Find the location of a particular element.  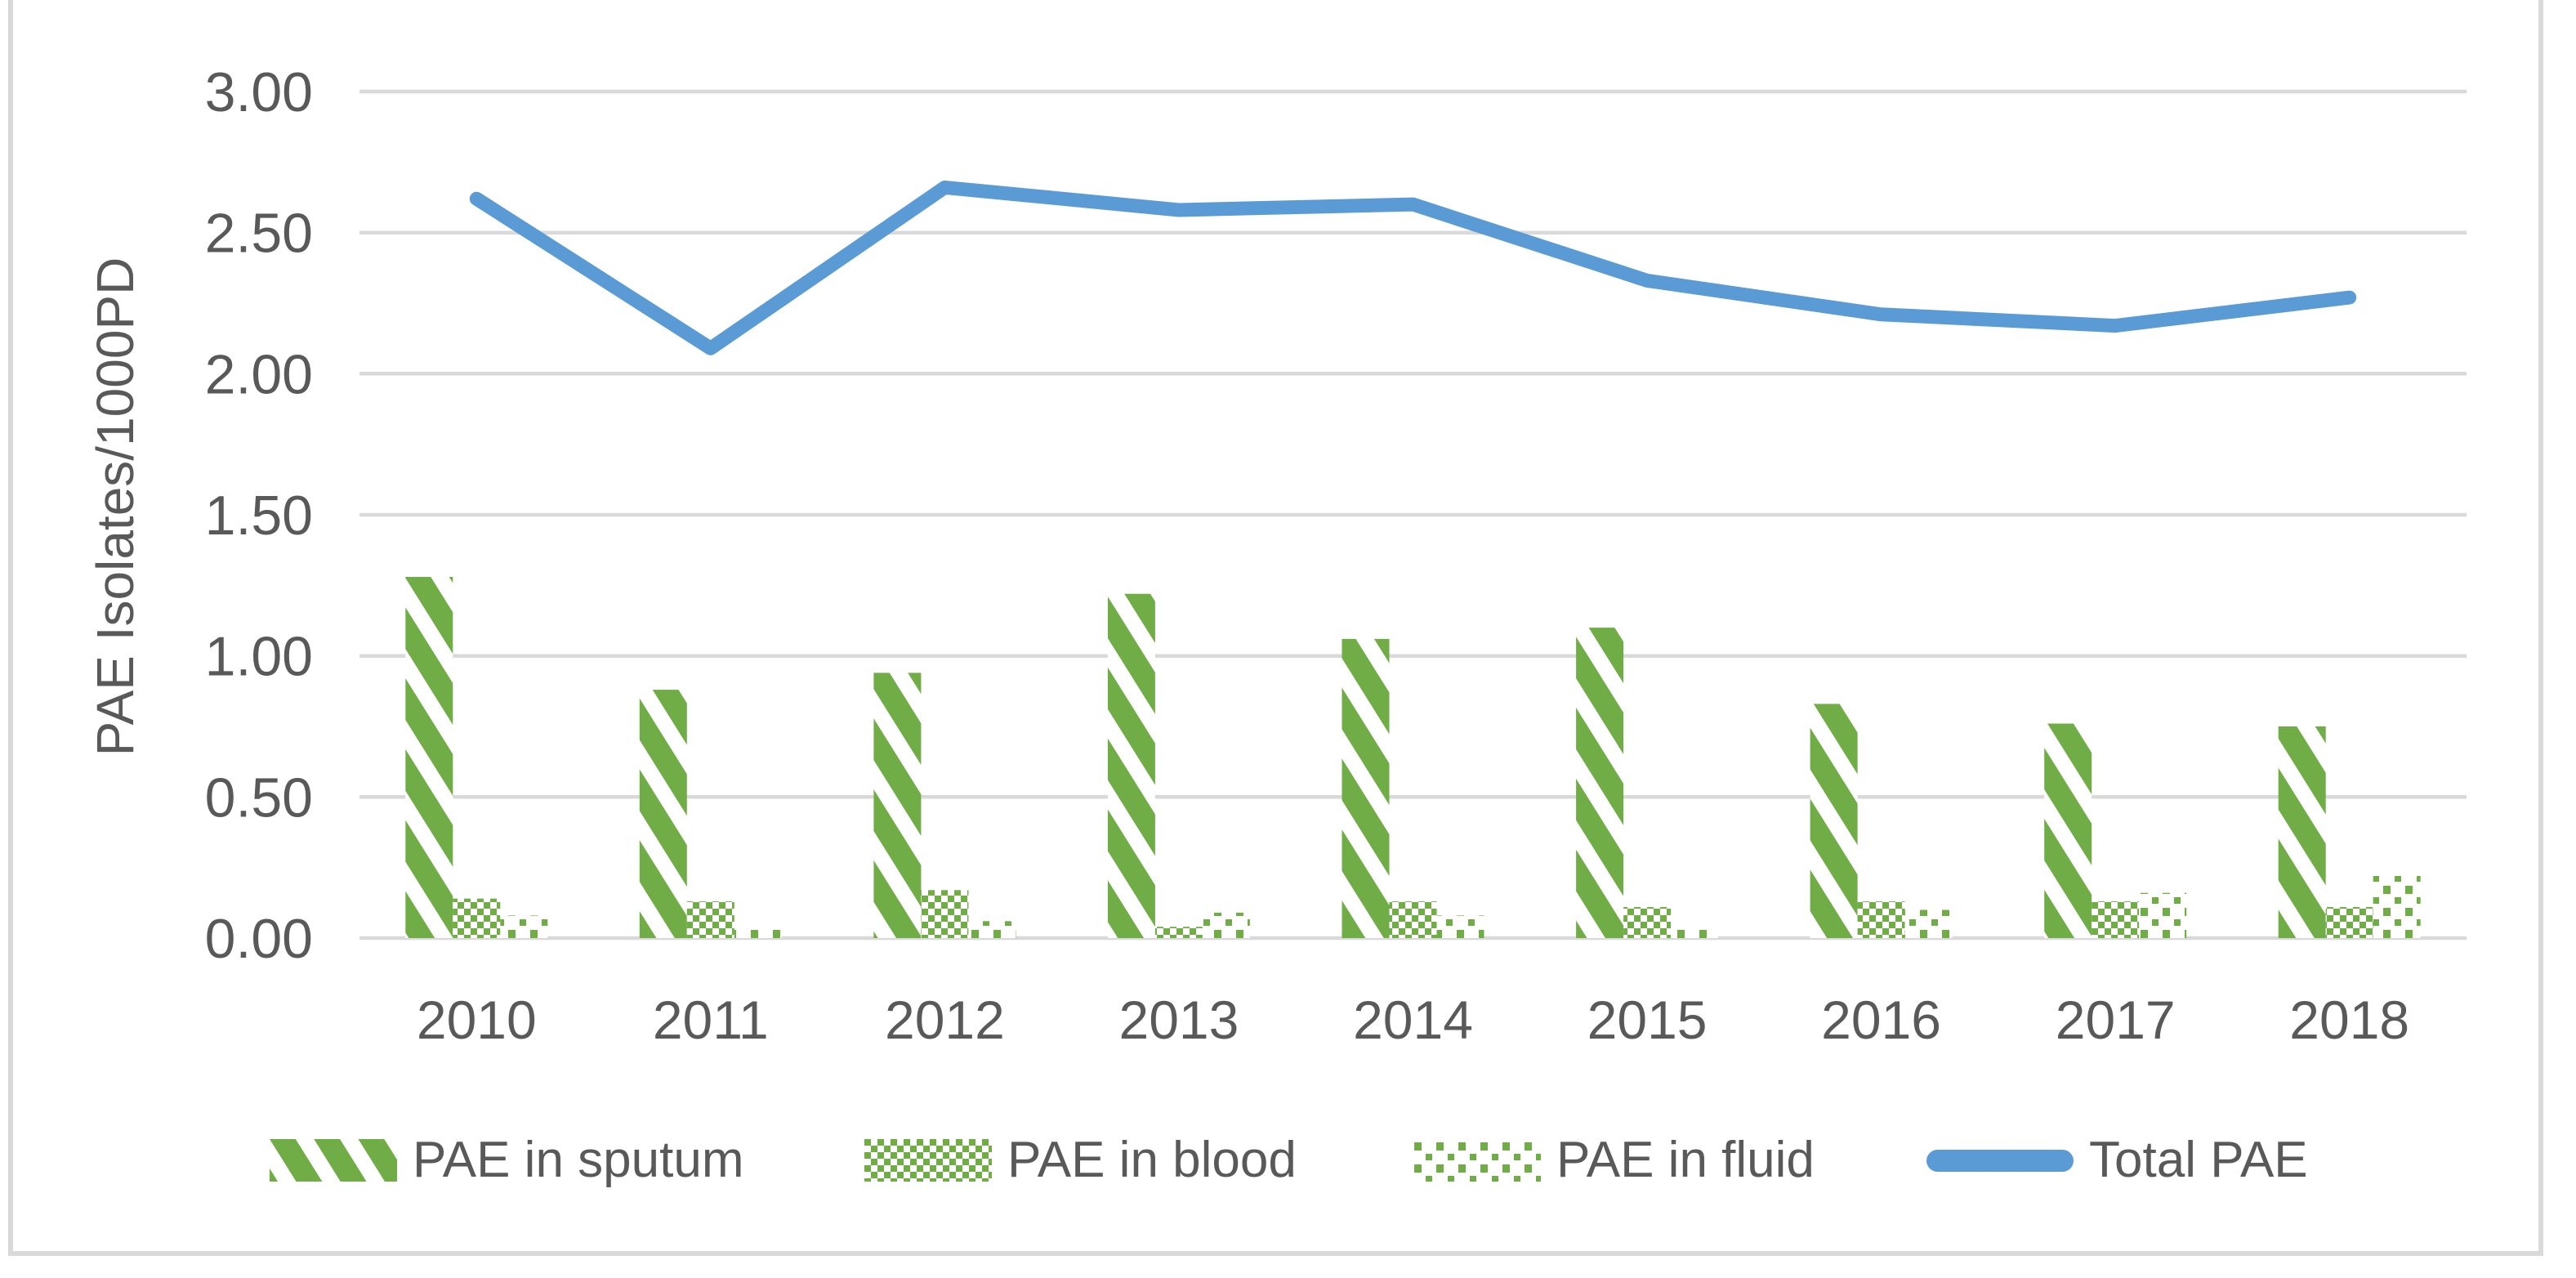

legend-item-pae-in-fluid: PAE in fluid is located at coordinates (1614, 1160).